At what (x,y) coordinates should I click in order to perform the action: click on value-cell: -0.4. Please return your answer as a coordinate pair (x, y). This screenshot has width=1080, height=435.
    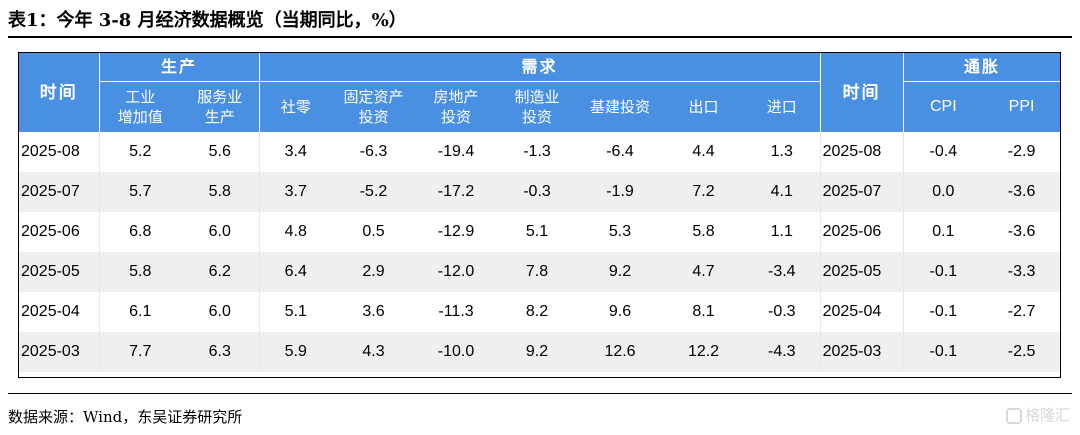
    Looking at the image, I should click on (943, 152).